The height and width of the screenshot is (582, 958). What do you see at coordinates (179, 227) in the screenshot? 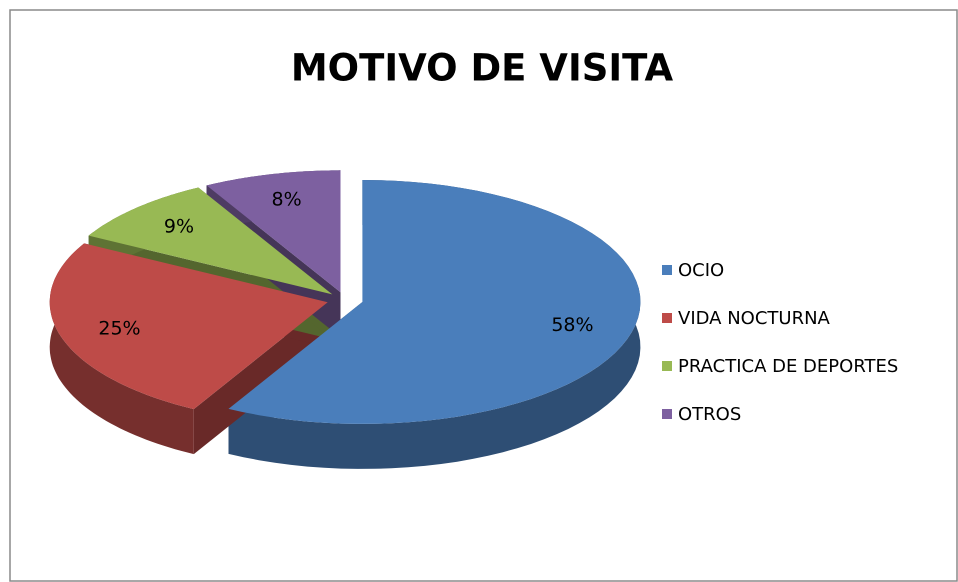
I see `data-label: 9%` at bounding box center [179, 227].